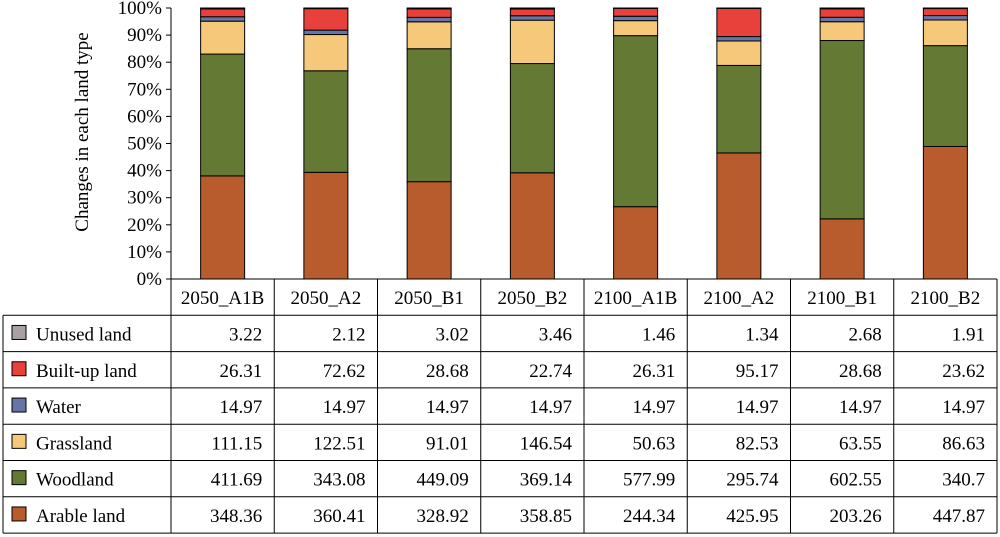 The image size is (1000, 537). Describe the element at coordinates (19, 478) in the screenshot. I see `legend-swatch-woodland` at that location.